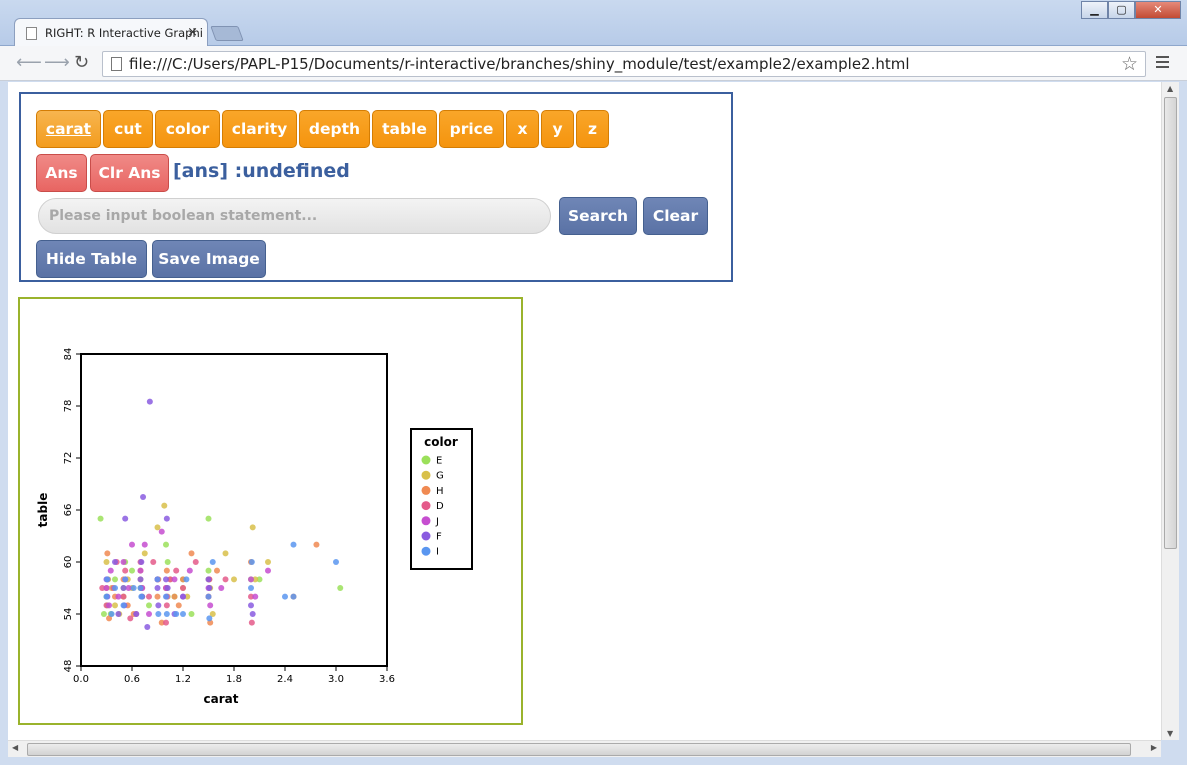 The width and height of the screenshot is (1187, 765). I want to click on menu-icon, so click(1162, 63).